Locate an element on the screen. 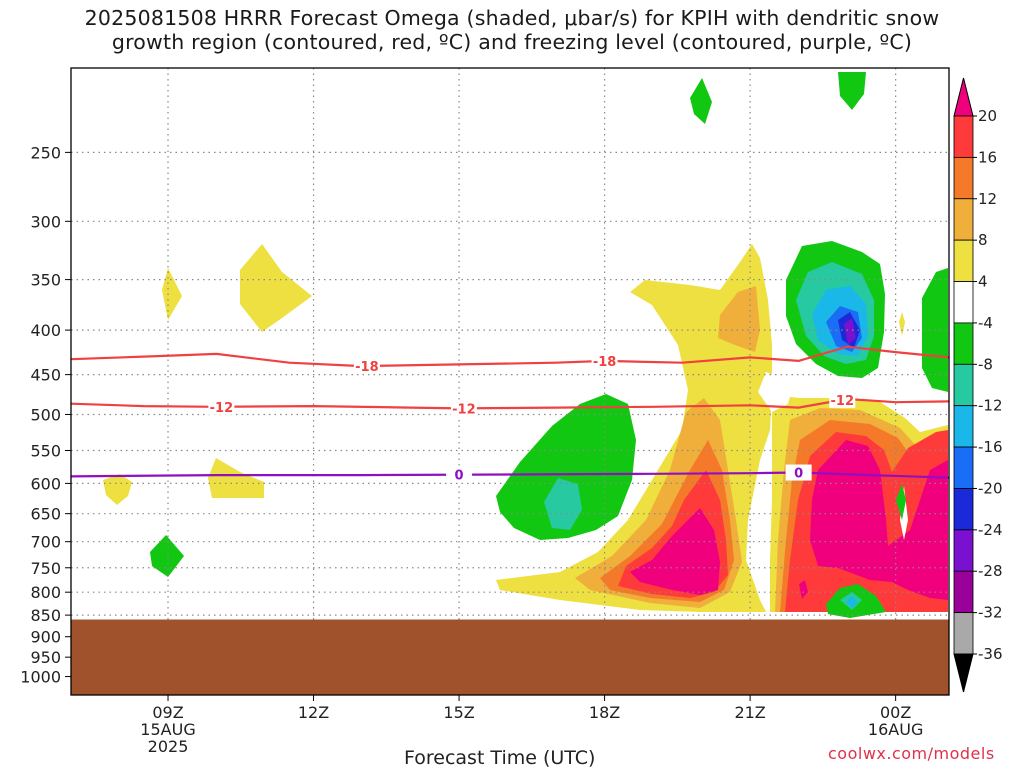 Image resolution: width=1024 pixels, height=769 pixels. x-tick-label: 00Z is located at coordinates (895, 712).